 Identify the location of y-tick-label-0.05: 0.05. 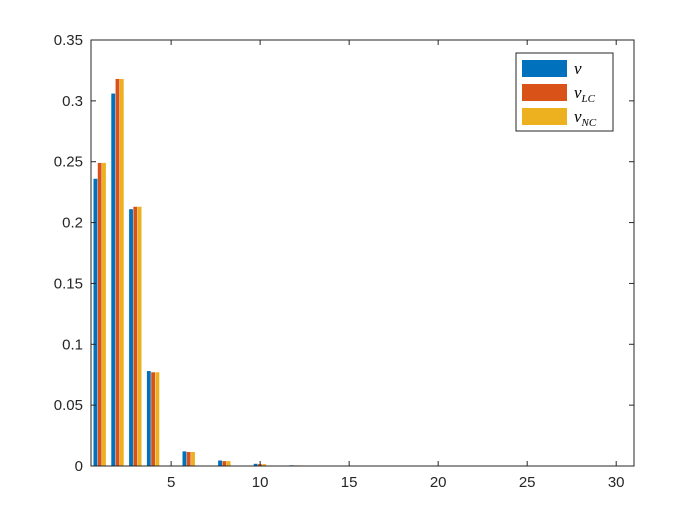
(68, 405).